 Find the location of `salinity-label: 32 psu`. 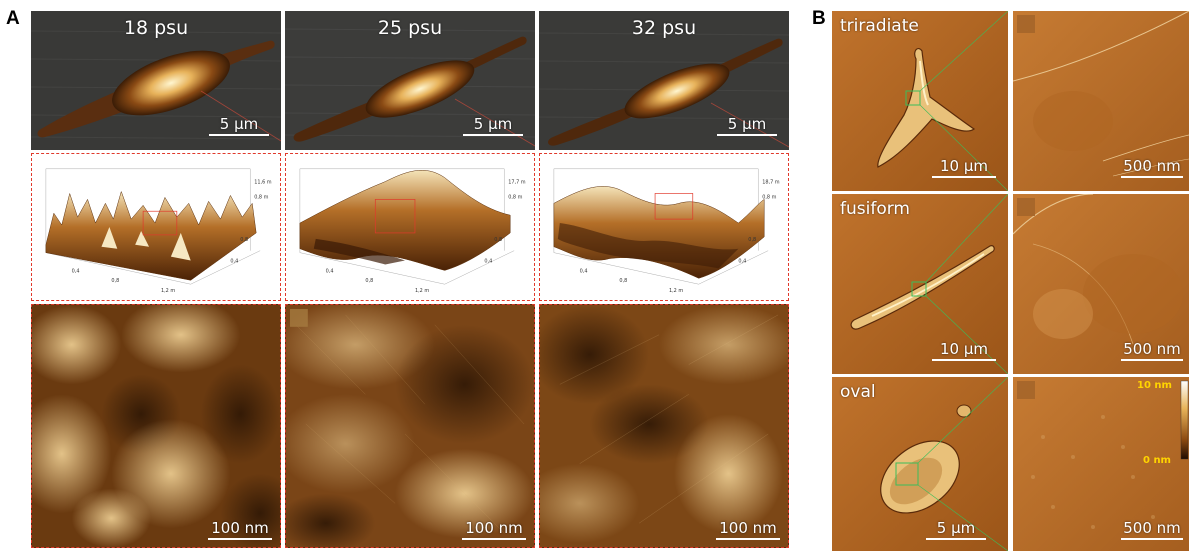

salinity-label: 32 psu is located at coordinates (664, 28).